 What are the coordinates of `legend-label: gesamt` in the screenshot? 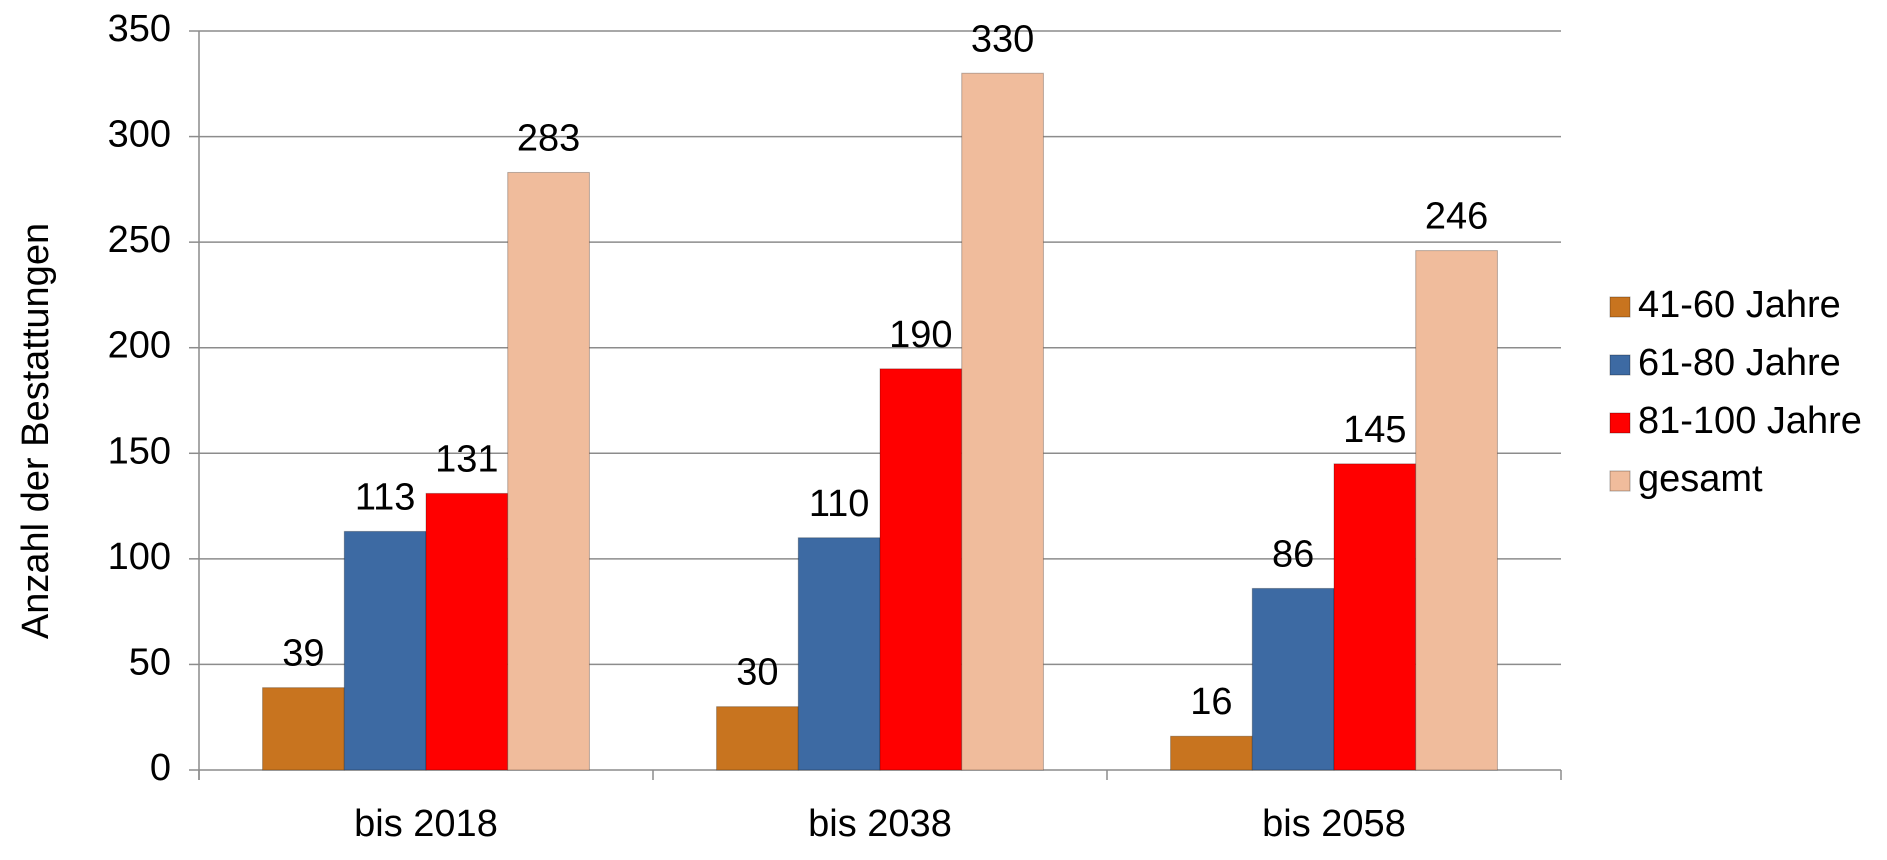 It's located at (1700, 479).